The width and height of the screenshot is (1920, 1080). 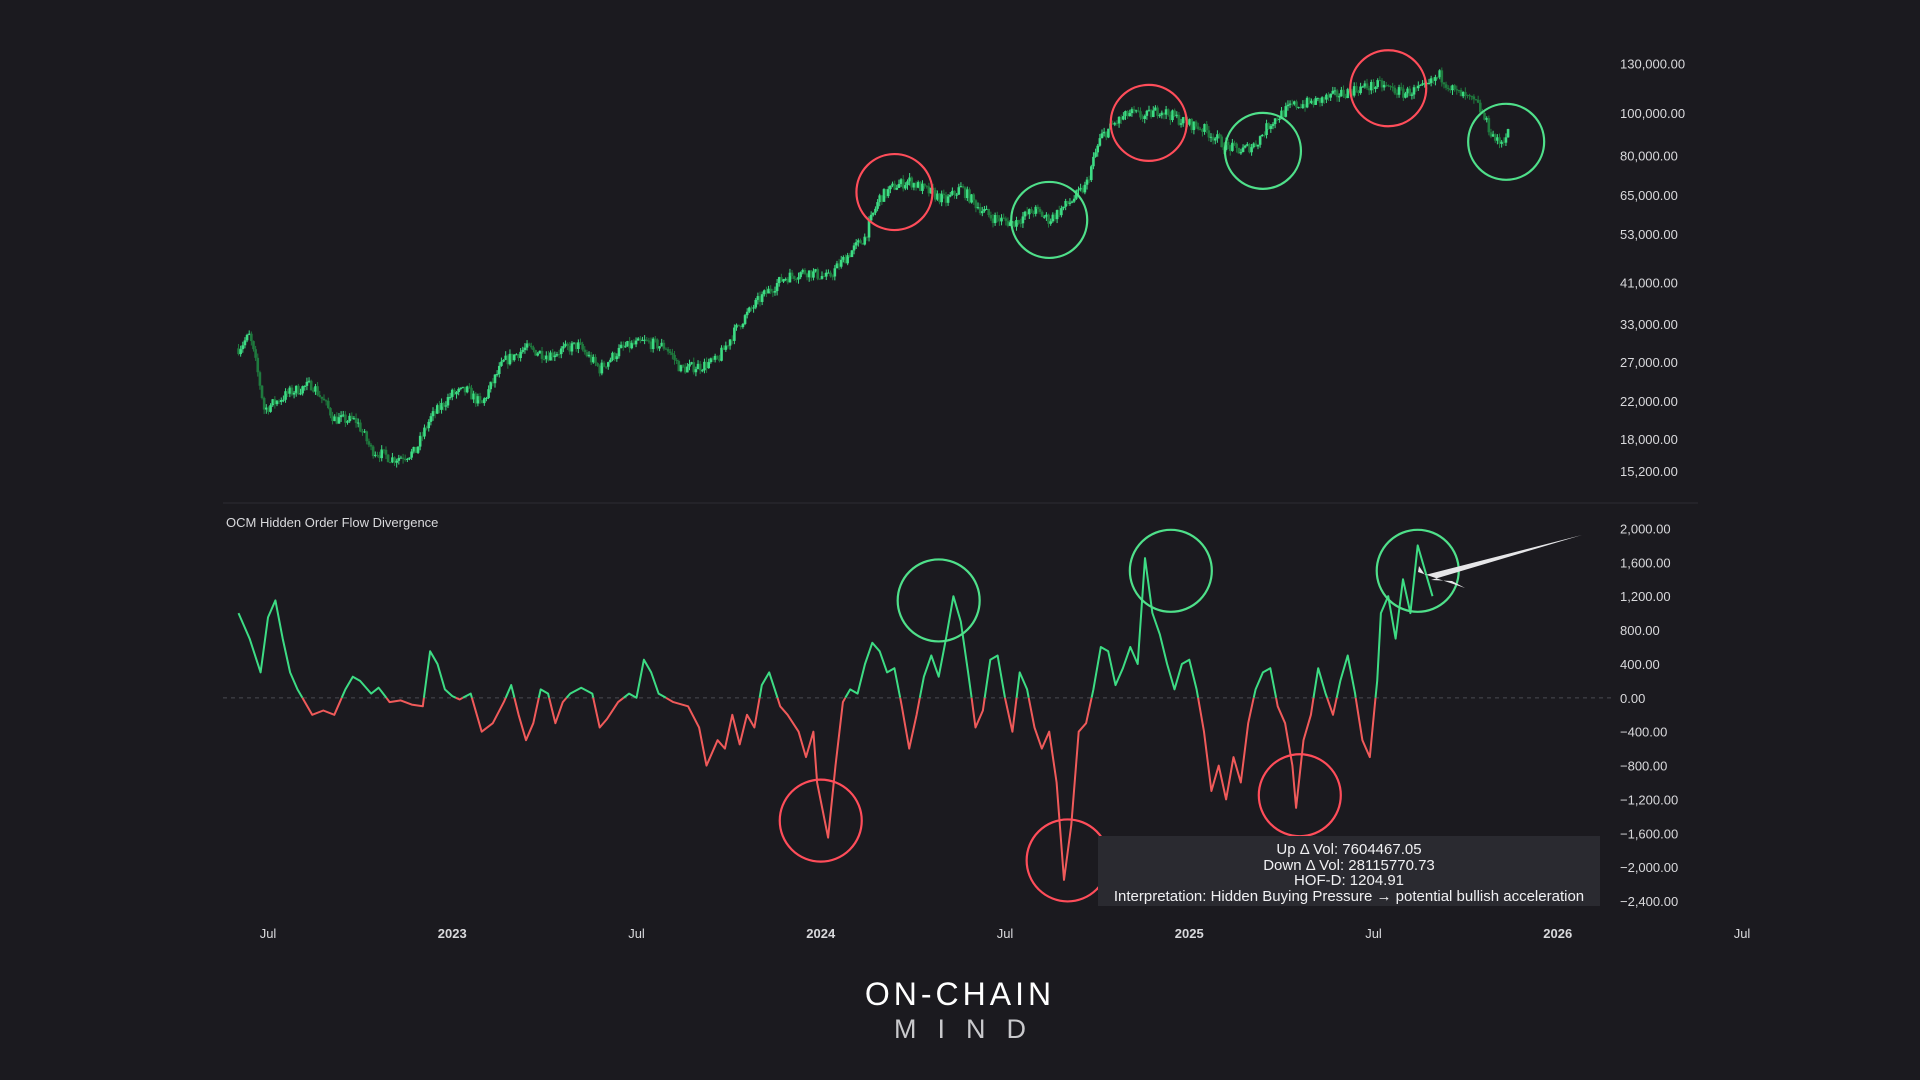 I want to click on up-vol-text: Up Δ Vol: 7604467.05, so click(x=1349, y=849).